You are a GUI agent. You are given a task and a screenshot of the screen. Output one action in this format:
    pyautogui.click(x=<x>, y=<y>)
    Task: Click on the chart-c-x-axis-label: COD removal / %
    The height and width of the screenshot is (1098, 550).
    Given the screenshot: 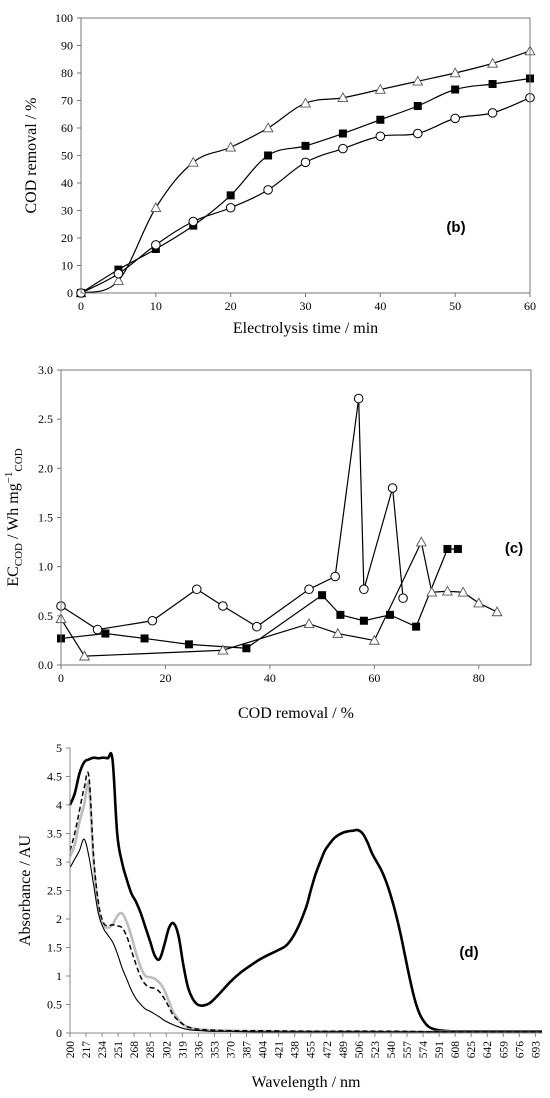 What is the action you would take?
    pyautogui.click(x=296, y=713)
    